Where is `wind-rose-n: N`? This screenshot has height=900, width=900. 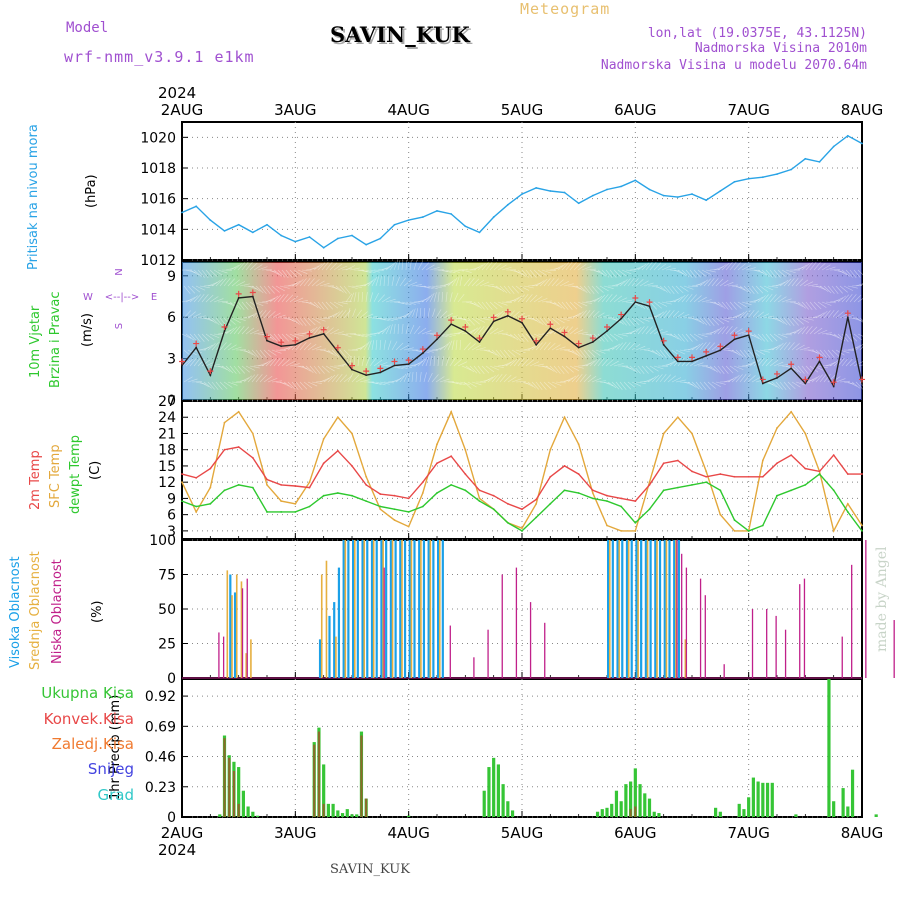
wind-rose-n: N is located at coordinates (119, 271).